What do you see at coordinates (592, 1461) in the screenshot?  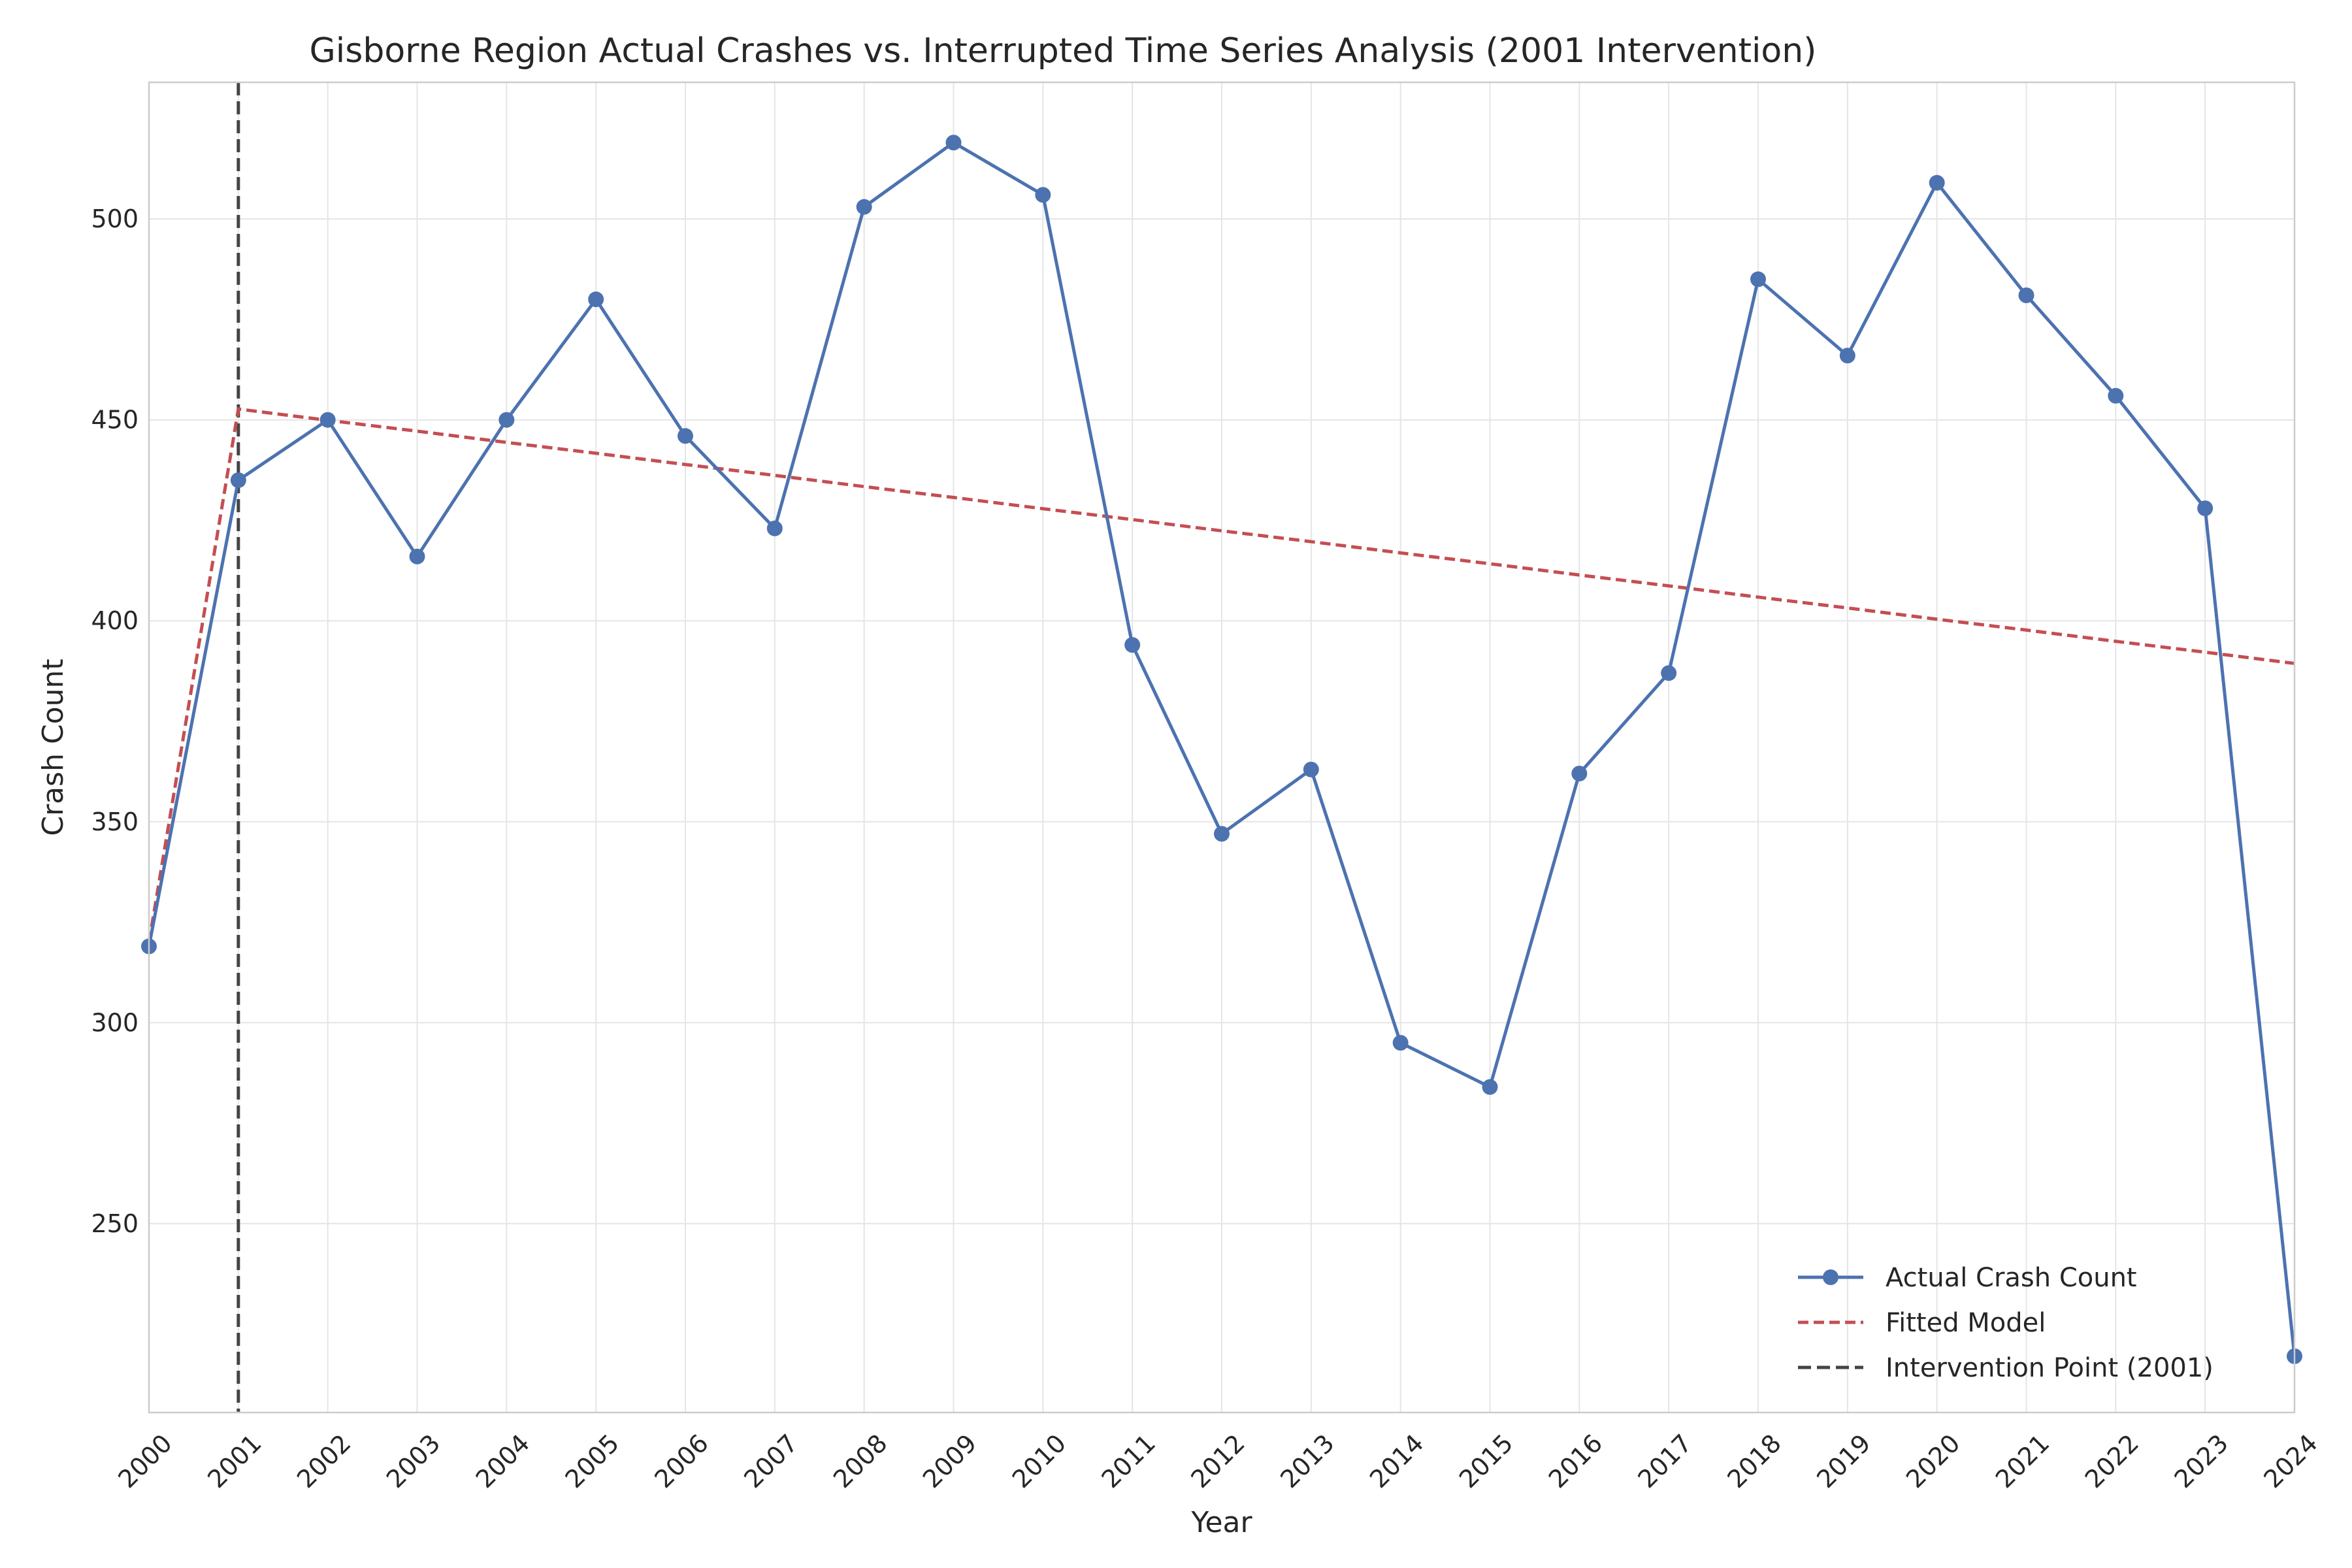 I see `x-tick-label: 2005` at bounding box center [592, 1461].